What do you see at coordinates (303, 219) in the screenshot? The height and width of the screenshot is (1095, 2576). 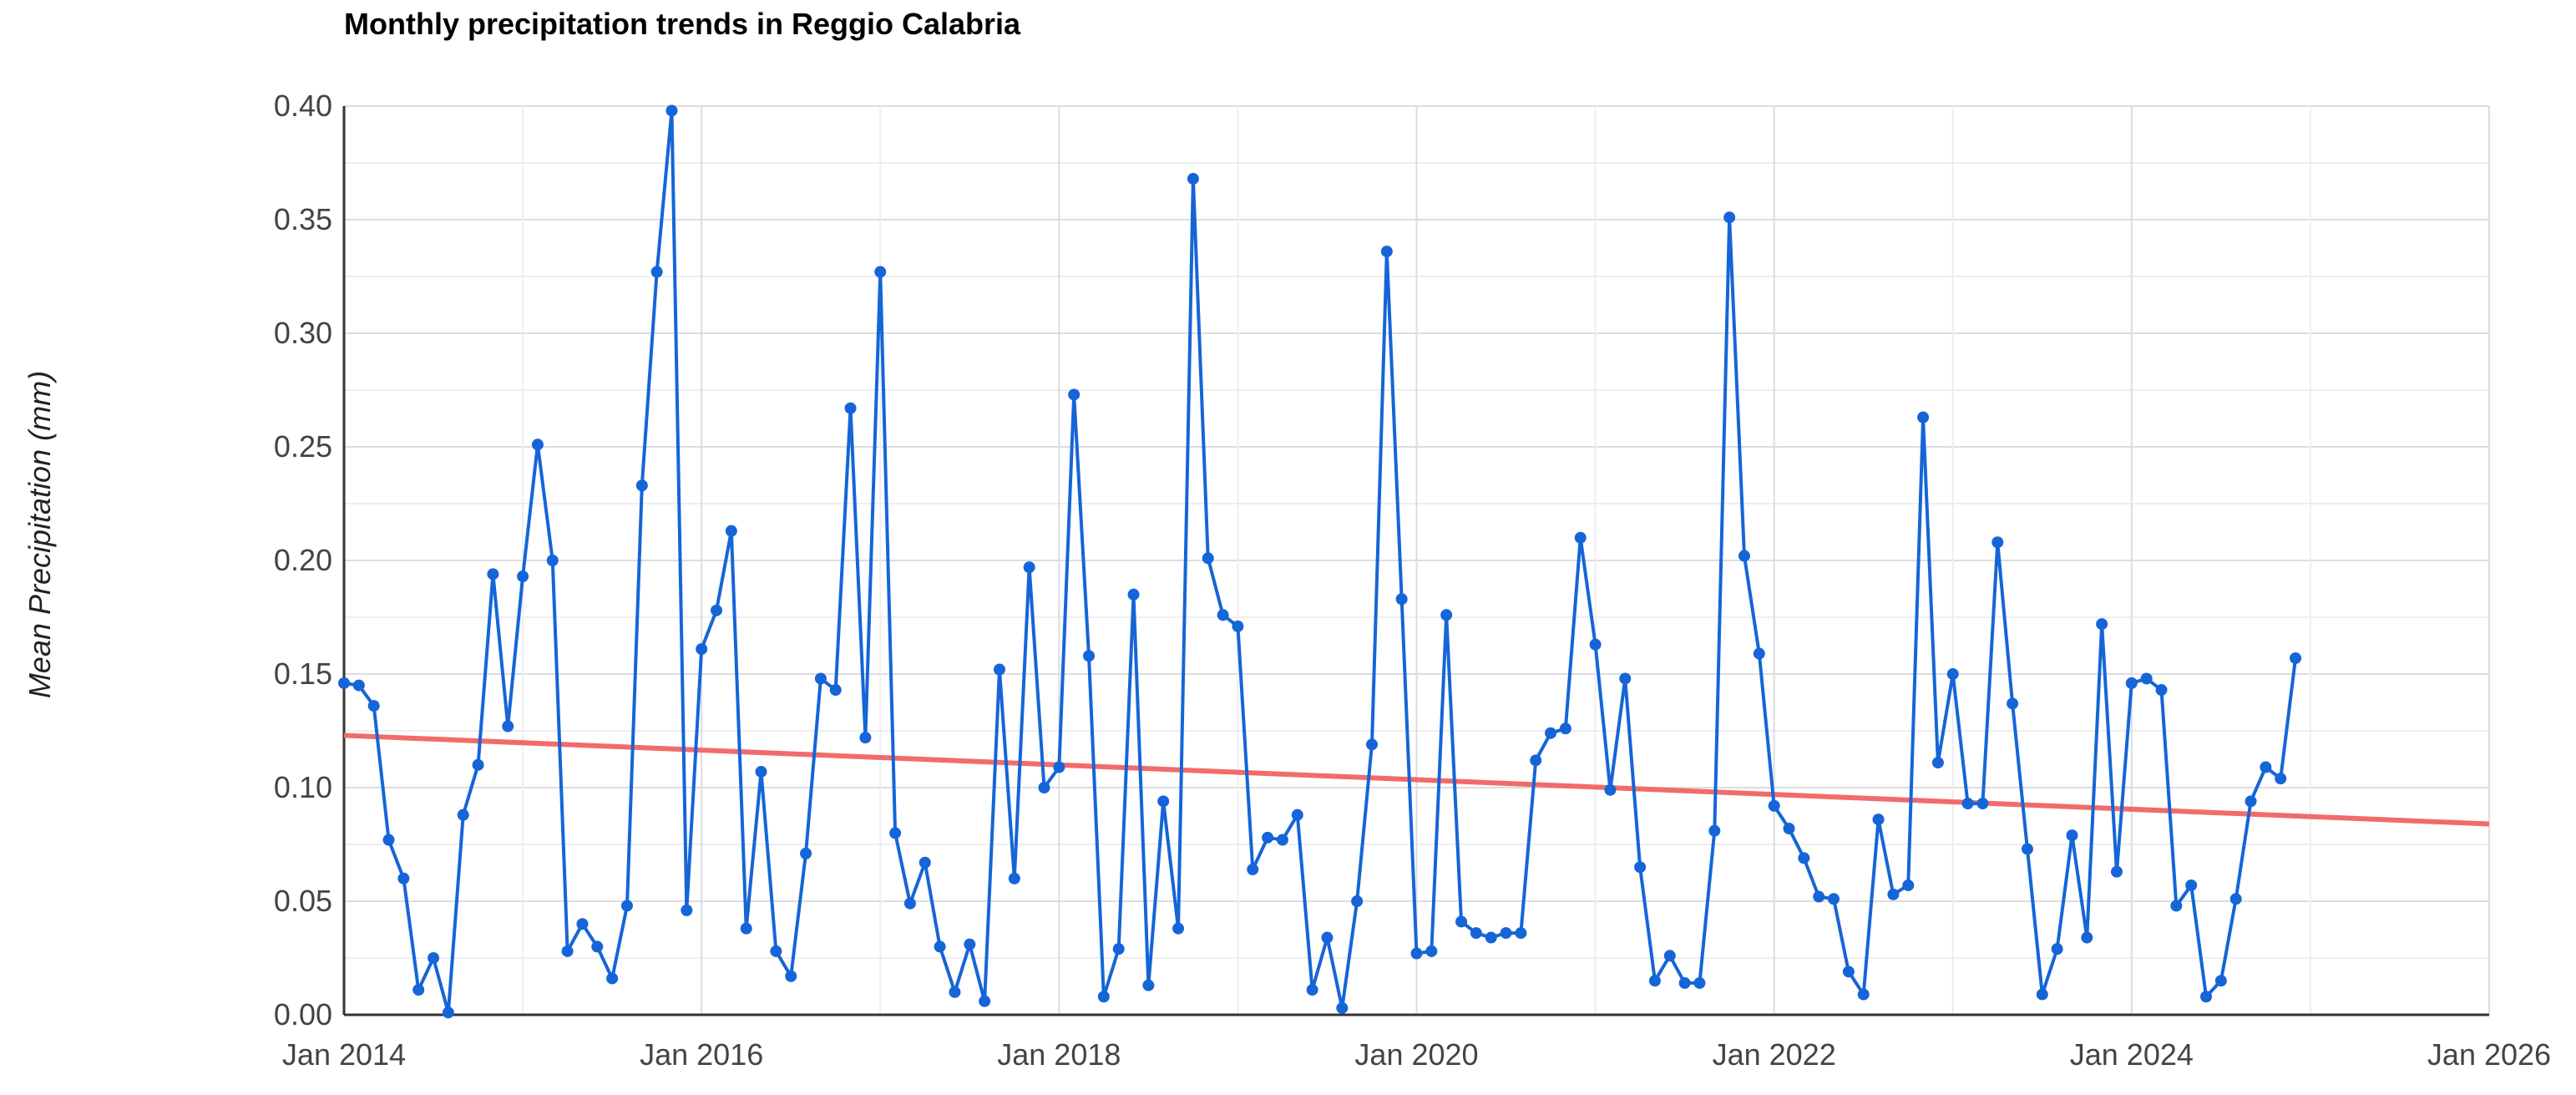 I see `y-tick-label: 0.35` at bounding box center [303, 219].